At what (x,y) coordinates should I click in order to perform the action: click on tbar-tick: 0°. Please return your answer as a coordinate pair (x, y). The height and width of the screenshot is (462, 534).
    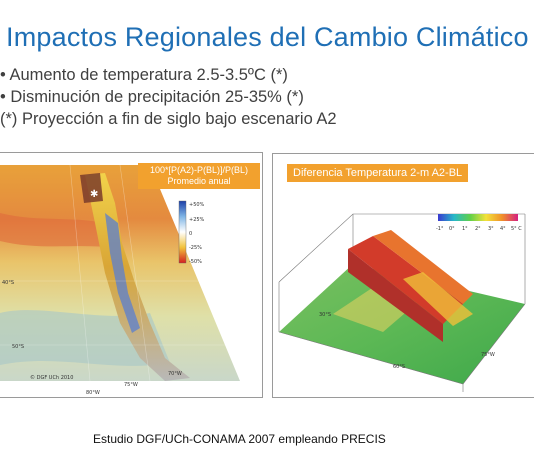
    Looking at the image, I should click on (452, 229).